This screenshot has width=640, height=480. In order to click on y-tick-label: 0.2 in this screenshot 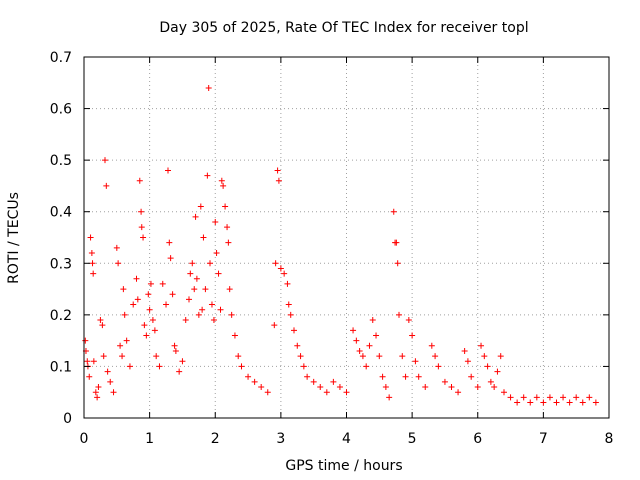, I will do `click(61, 316)`.